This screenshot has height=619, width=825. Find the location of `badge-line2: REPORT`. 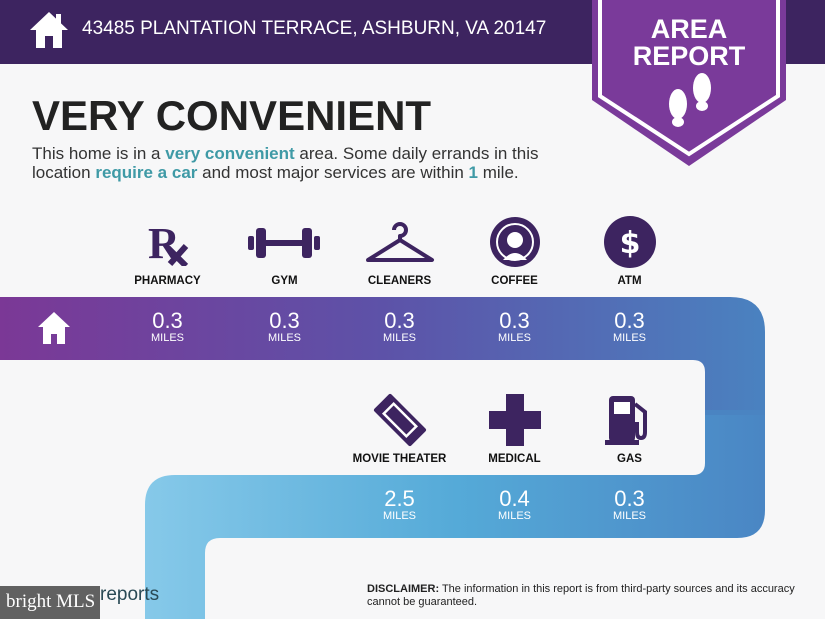

badge-line2: REPORT is located at coordinates (689, 56).